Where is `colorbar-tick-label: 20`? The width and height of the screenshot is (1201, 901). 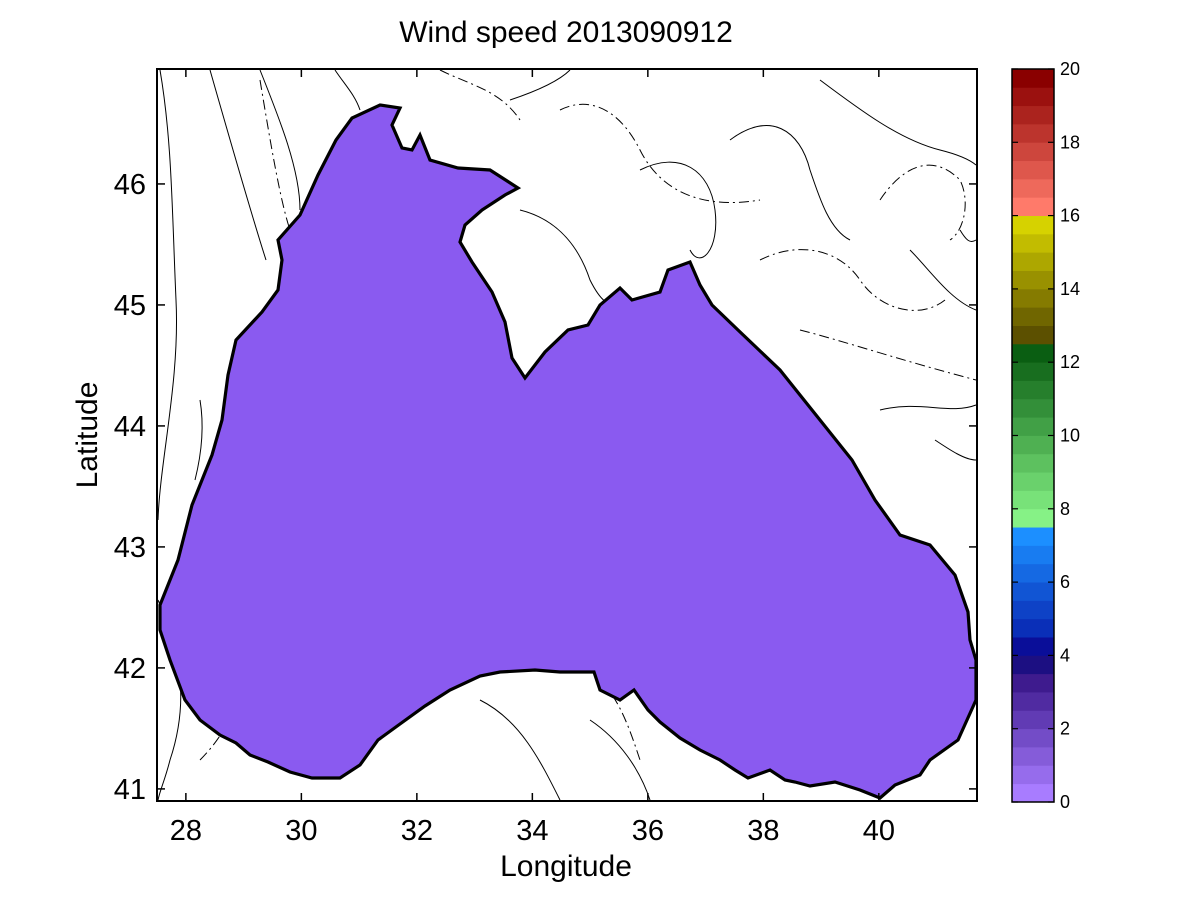
colorbar-tick-label: 20 is located at coordinates (1070, 69).